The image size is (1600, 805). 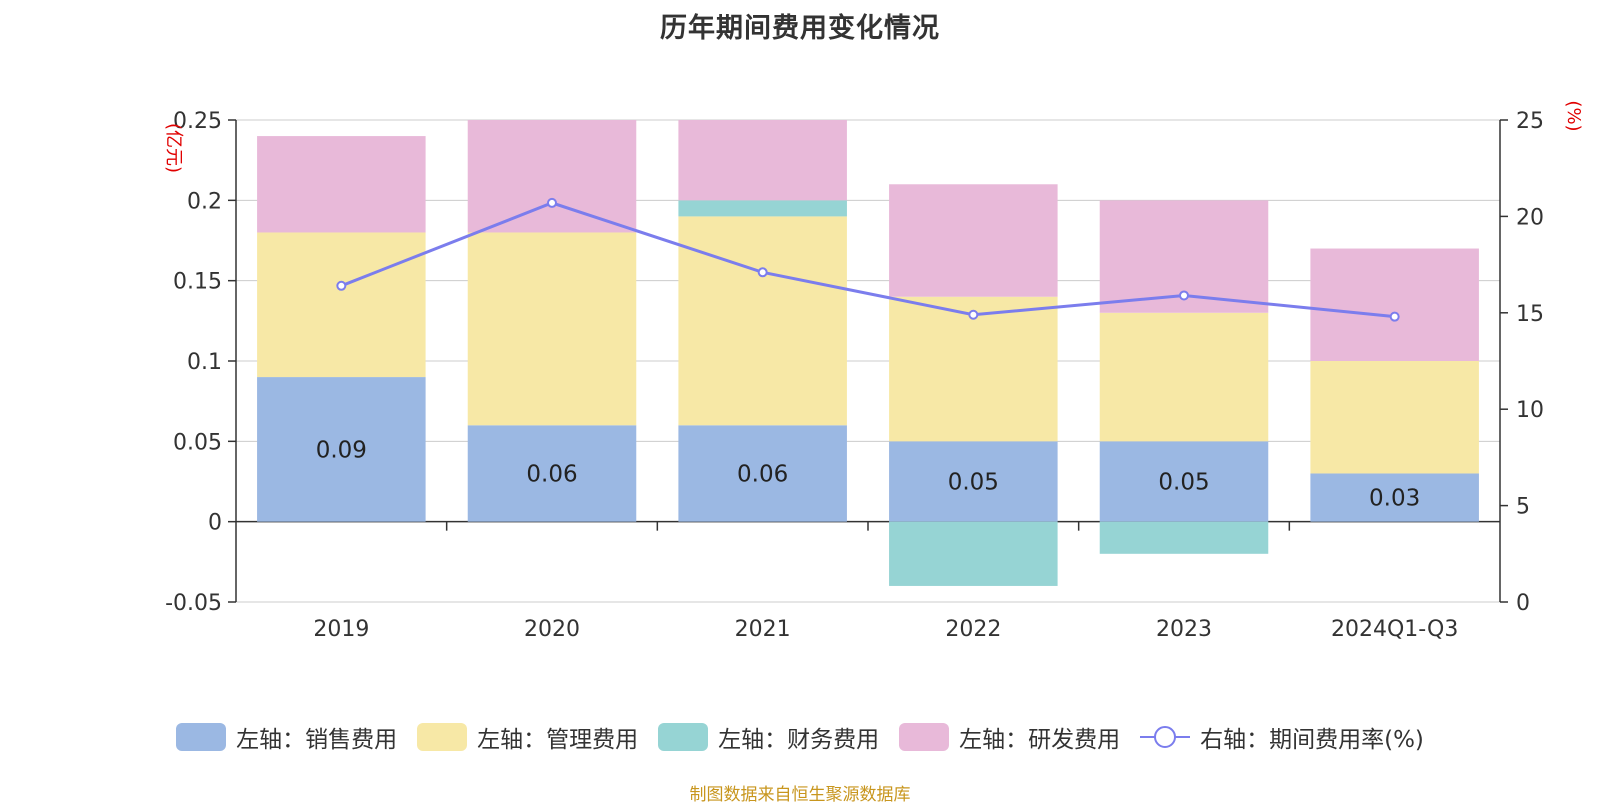 I want to click on legend-item: 左轴：销售费用, so click(x=286, y=737).